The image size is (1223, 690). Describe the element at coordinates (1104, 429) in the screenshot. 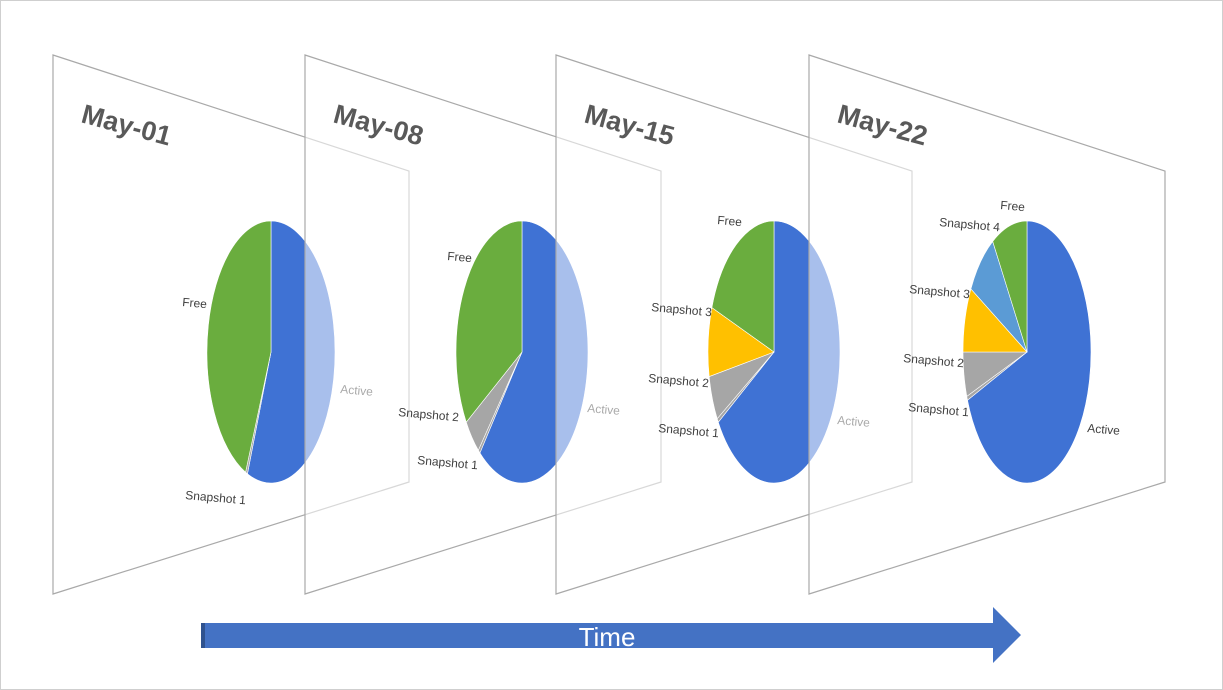

I see `slice-label-active: Active` at that location.